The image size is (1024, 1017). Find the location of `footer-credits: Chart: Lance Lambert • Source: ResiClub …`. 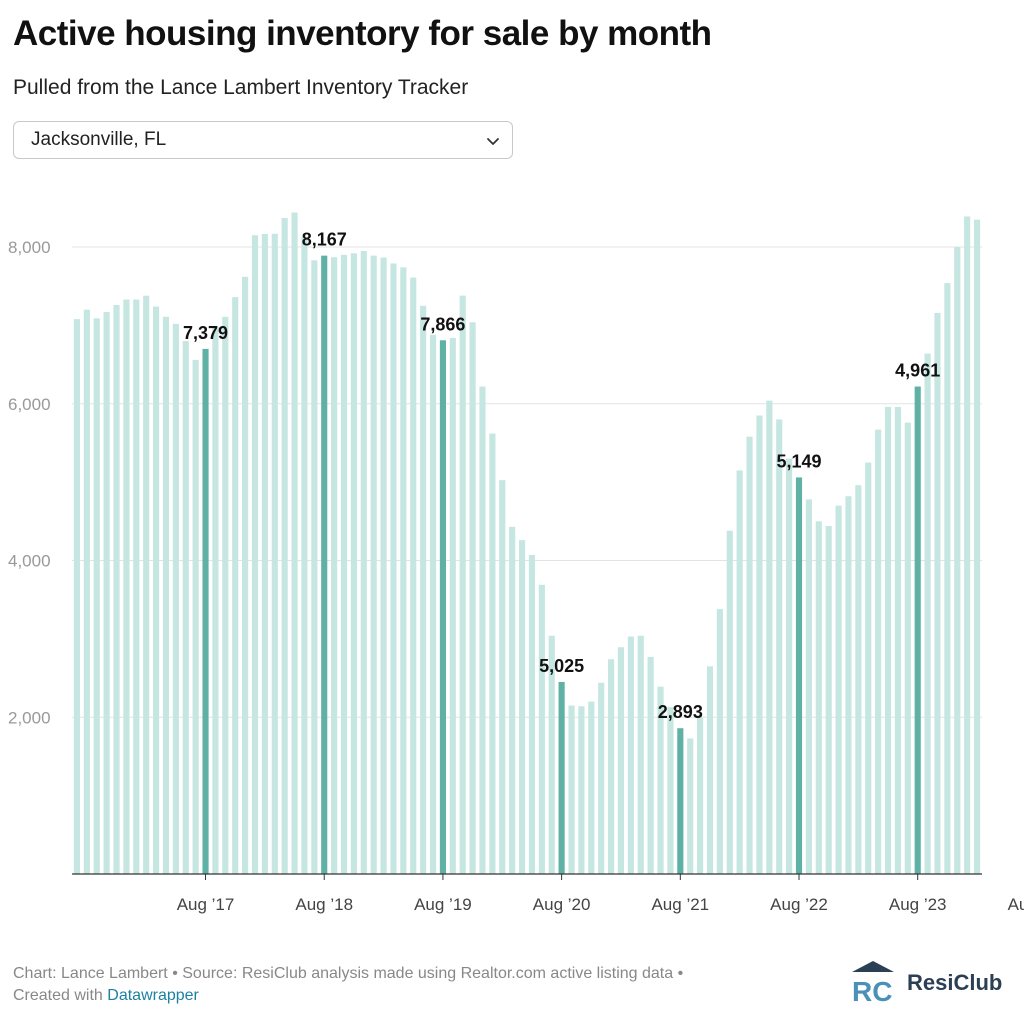

footer-credits: Chart: Lance Lambert • Source: ResiClub … is located at coordinates (348, 973).